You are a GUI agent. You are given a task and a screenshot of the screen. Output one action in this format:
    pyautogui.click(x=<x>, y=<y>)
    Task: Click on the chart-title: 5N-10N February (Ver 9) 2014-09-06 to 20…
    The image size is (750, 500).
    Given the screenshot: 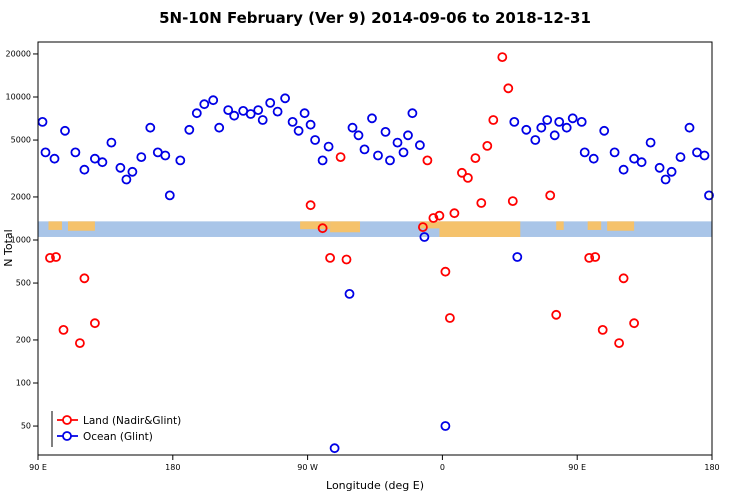 What is the action you would take?
    pyautogui.click(x=375, y=18)
    